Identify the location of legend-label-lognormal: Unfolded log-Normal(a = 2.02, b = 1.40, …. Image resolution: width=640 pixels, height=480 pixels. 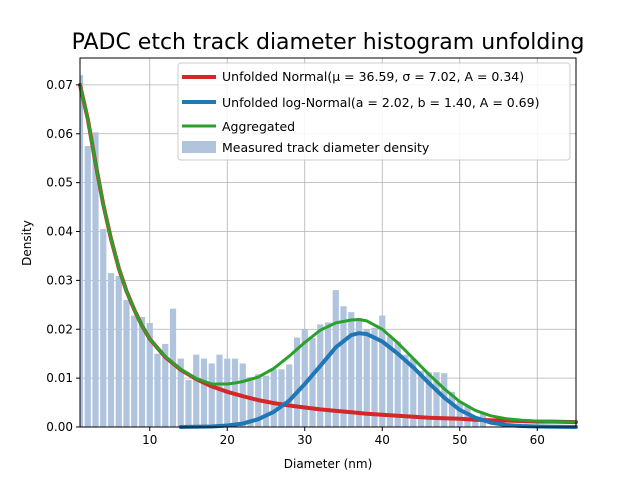
(380, 102).